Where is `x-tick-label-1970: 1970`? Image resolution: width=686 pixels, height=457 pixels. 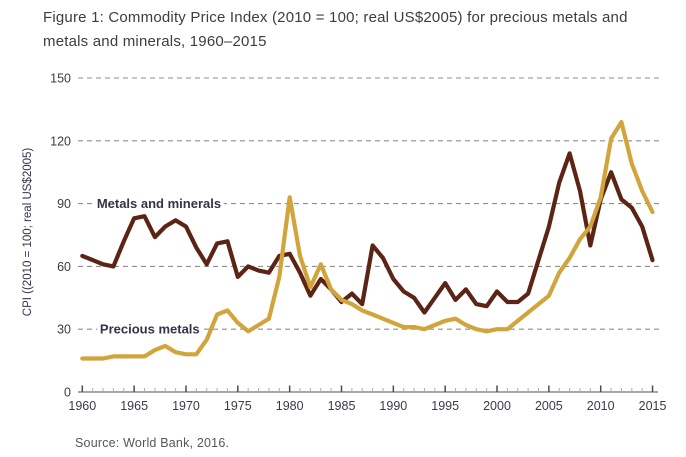 x-tick-label-1970: 1970 is located at coordinates (186, 406).